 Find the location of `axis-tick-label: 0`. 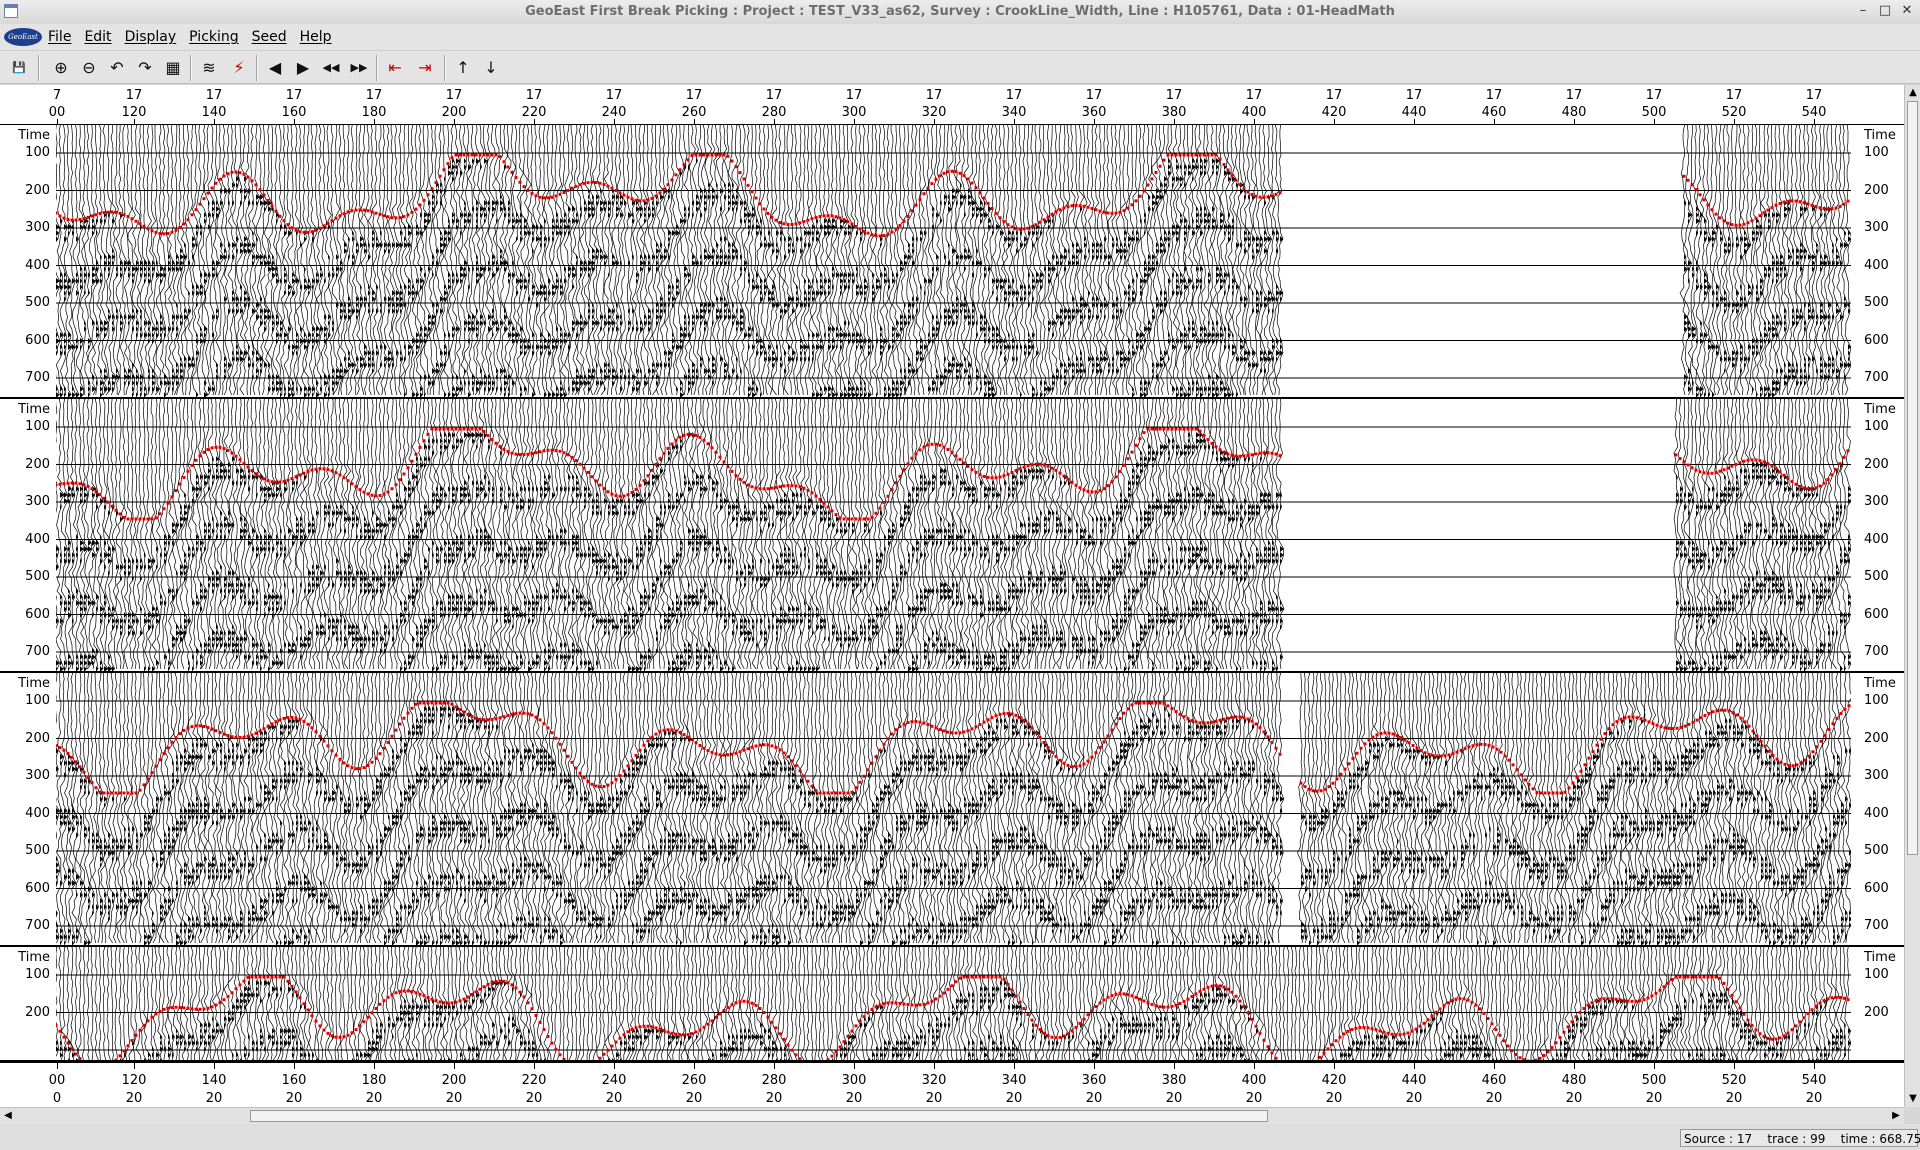

axis-tick-label: 0 is located at coordinates (57, 1098).